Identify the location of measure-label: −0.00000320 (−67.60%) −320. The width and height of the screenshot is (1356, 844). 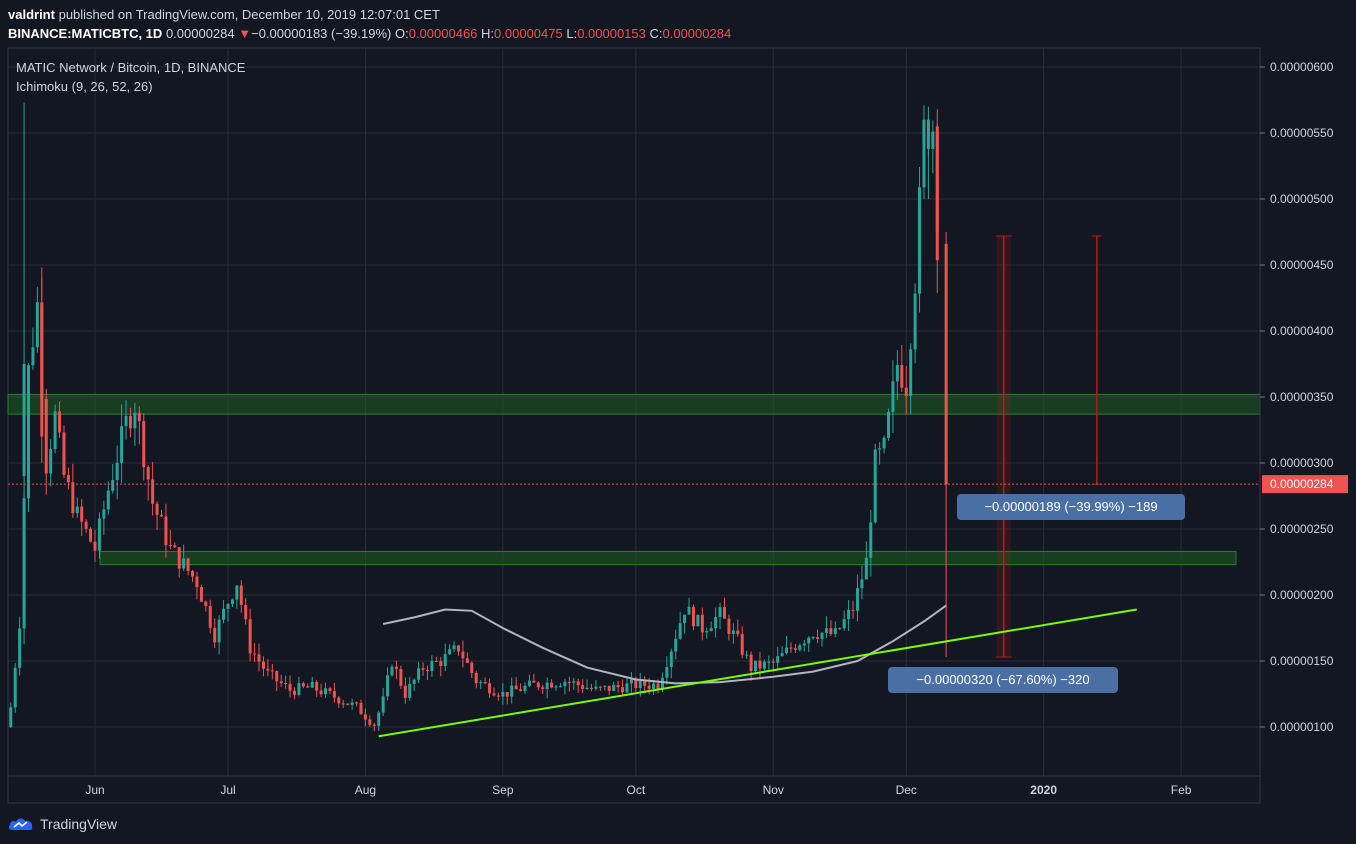
(1002, 679).